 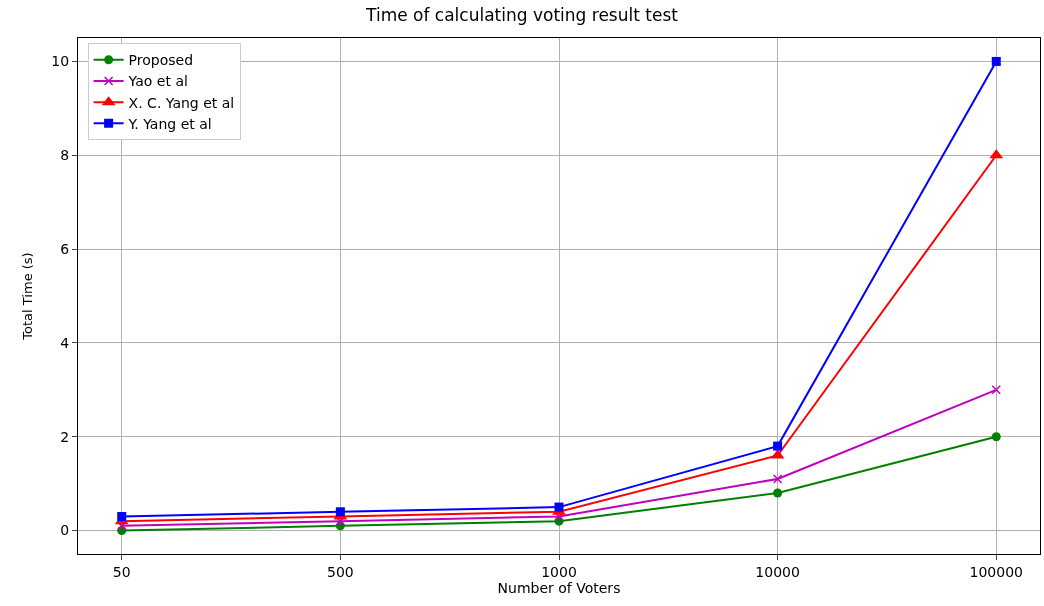 I want to click on x-tick-label: 500, so click(x=340, y=571).